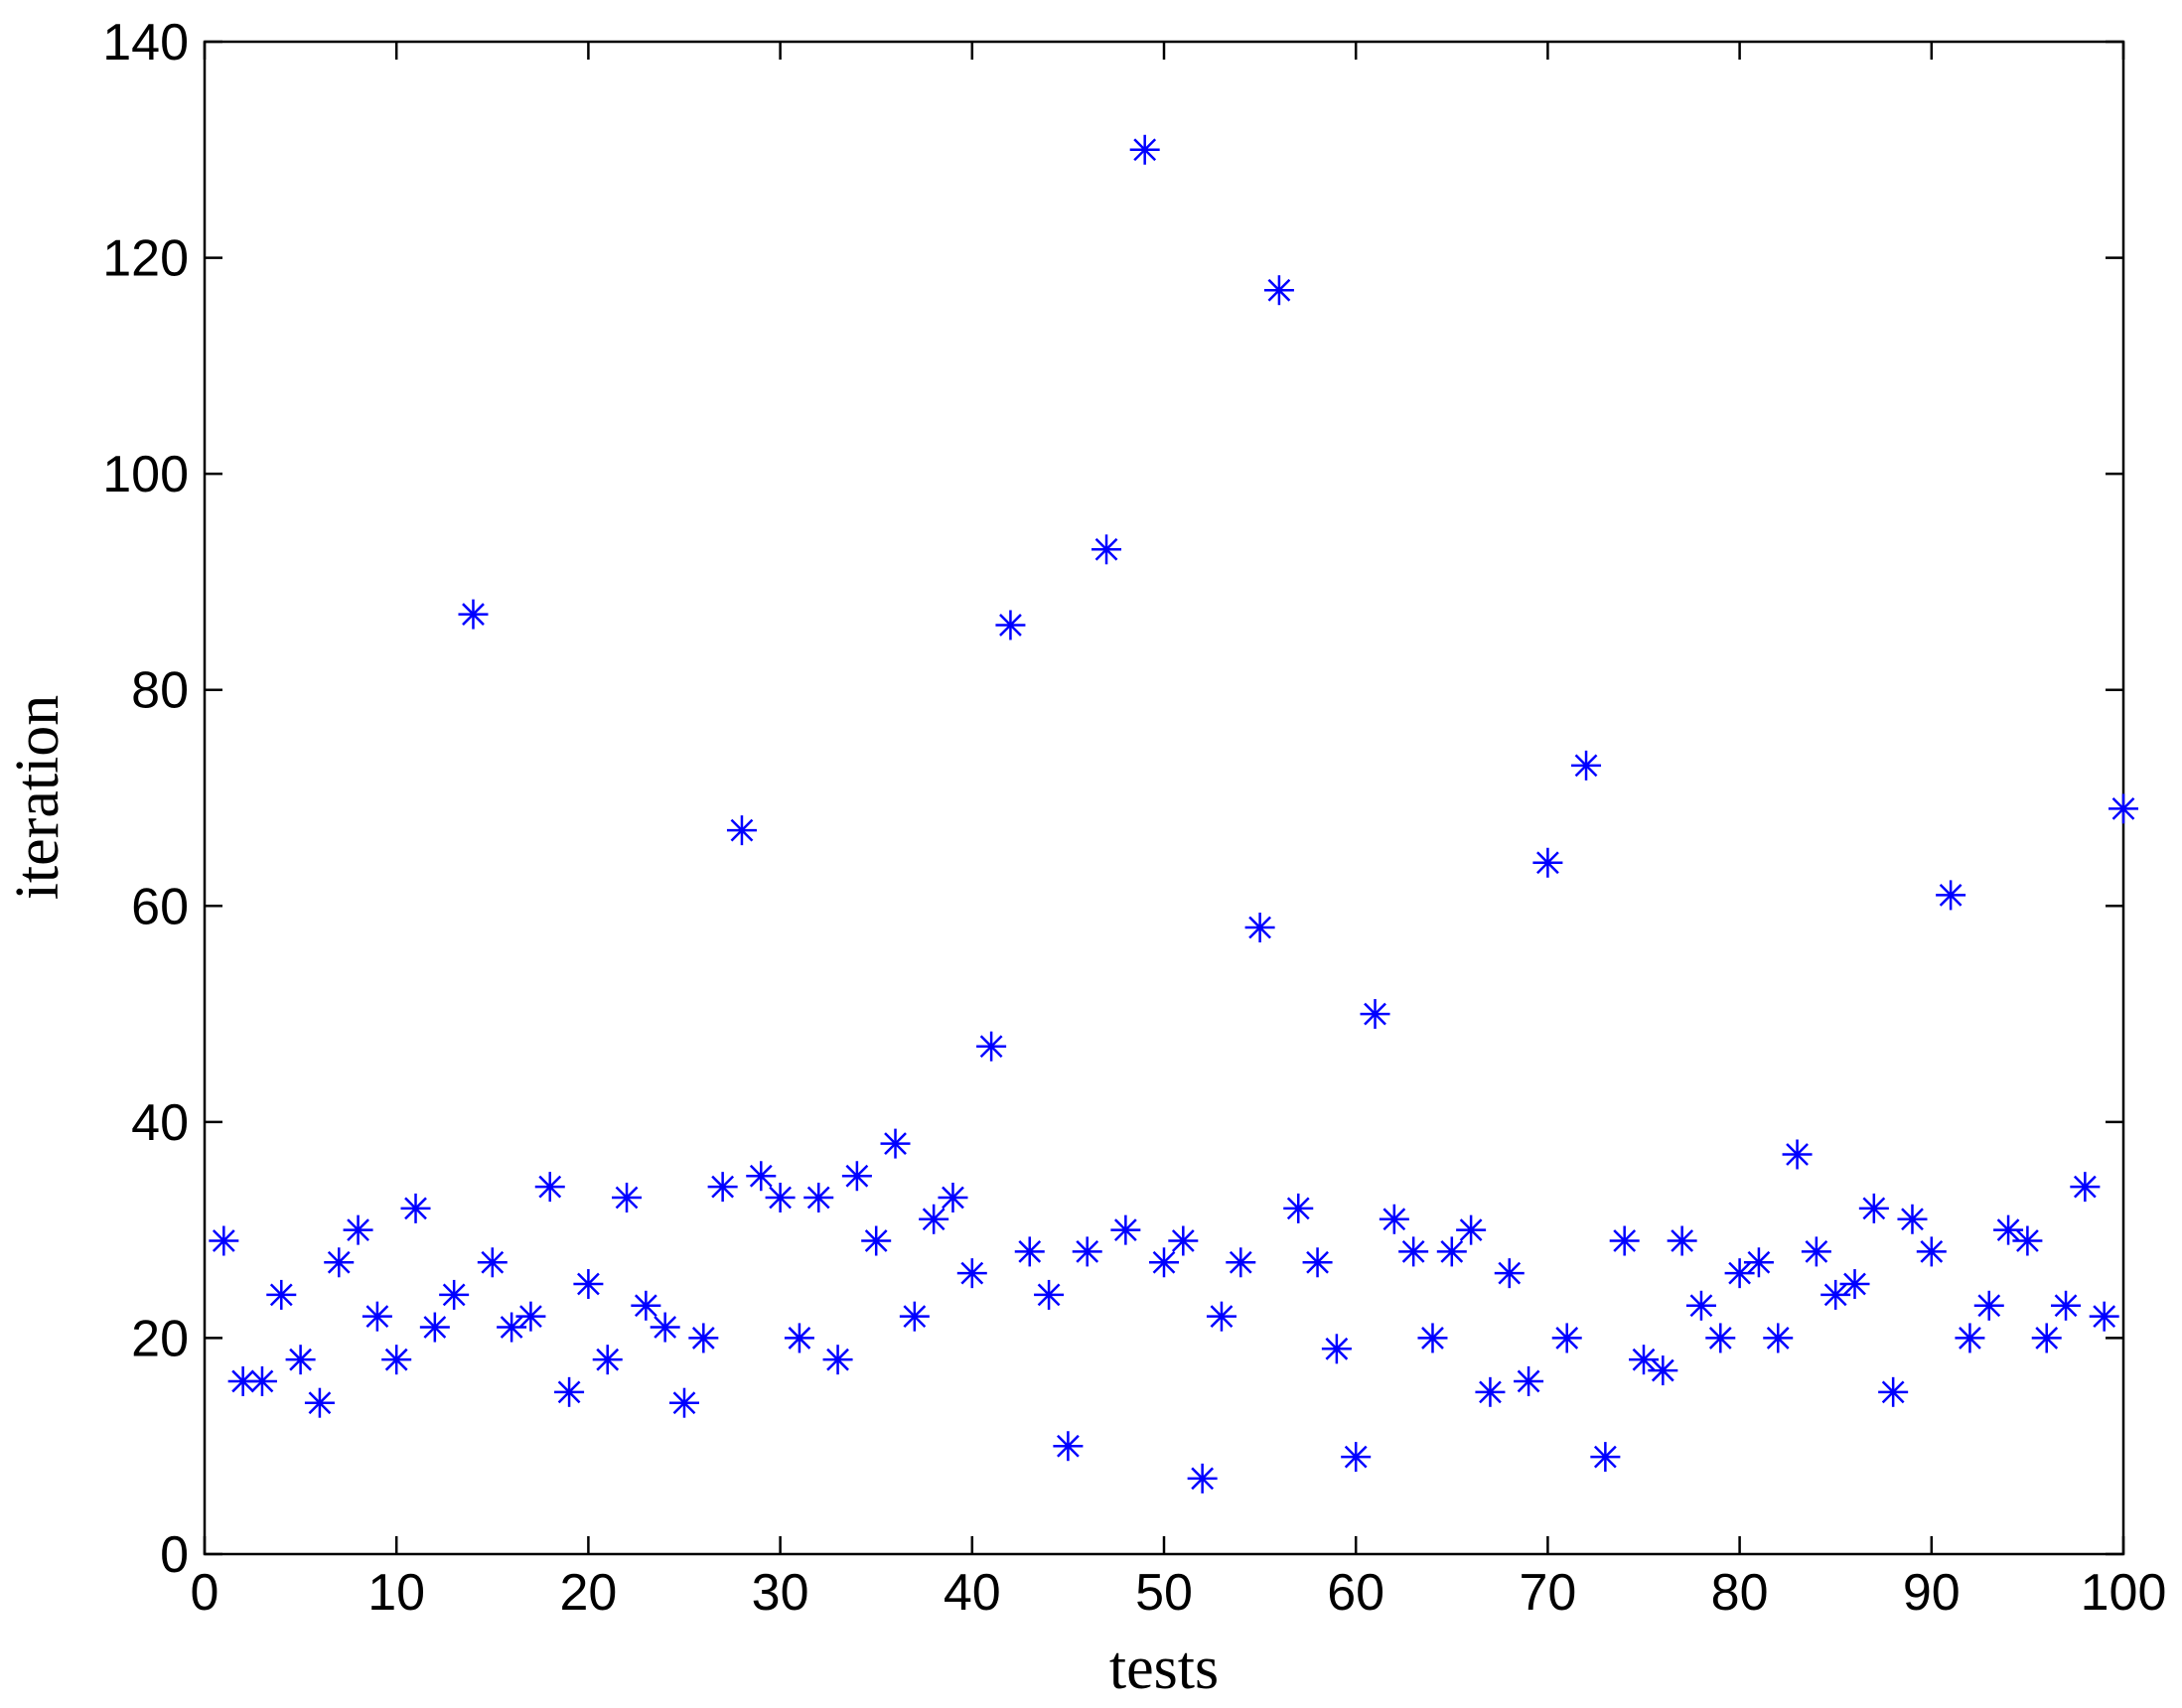 The image size is (2182, 1708). I want to click on x-tick-label: 90, so click(1932, 1593).